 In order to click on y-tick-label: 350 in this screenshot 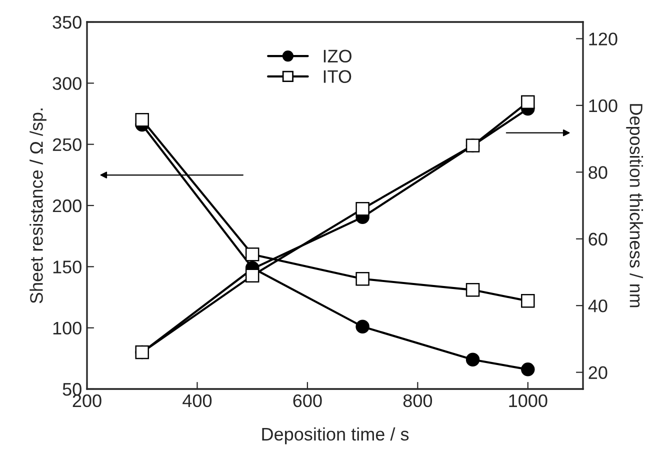, I will do `click(67, 22)`.